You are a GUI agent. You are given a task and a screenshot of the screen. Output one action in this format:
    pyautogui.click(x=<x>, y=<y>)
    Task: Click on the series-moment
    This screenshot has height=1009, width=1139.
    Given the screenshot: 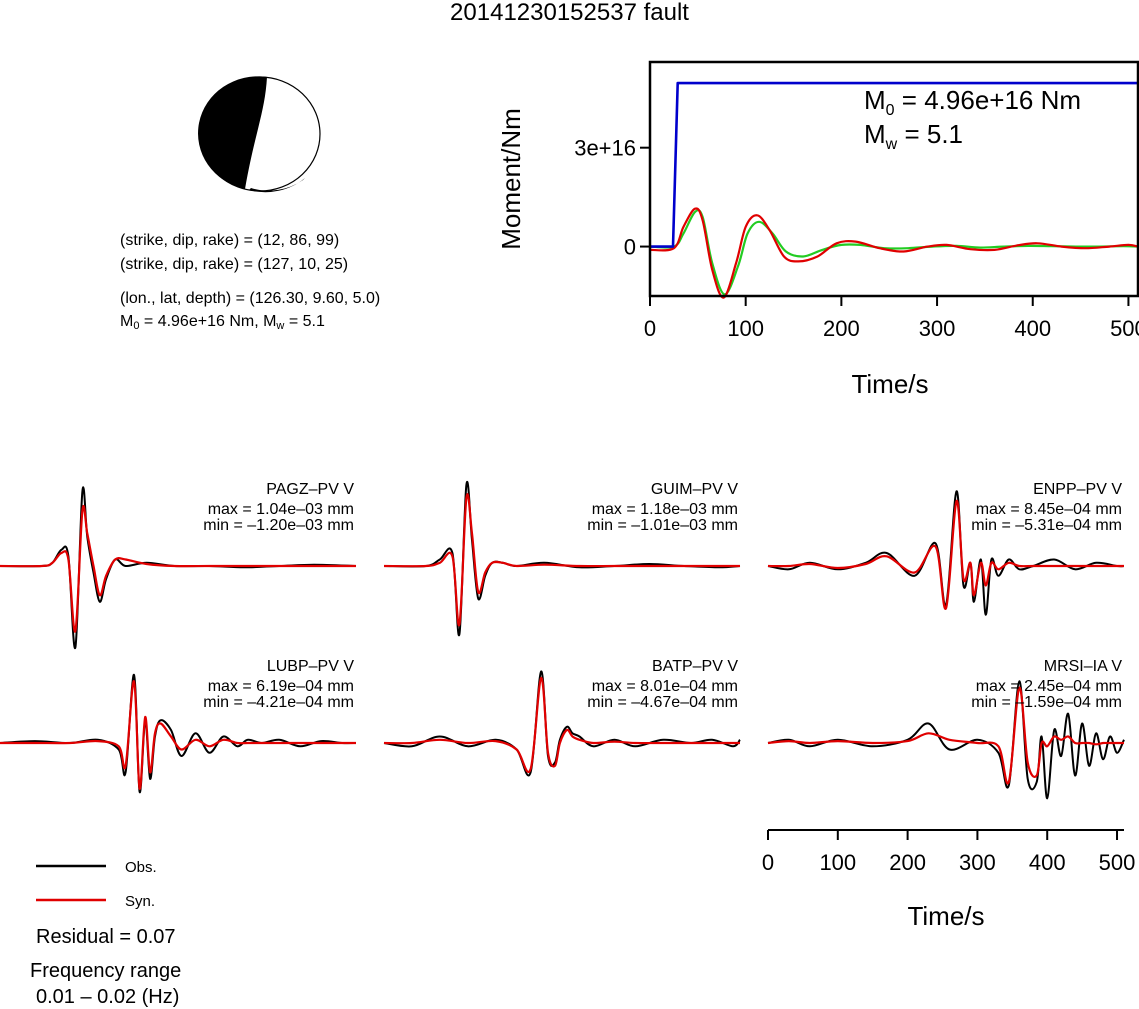 What is the action you would take?
    pyautogui.click(x=894, y=164)
    